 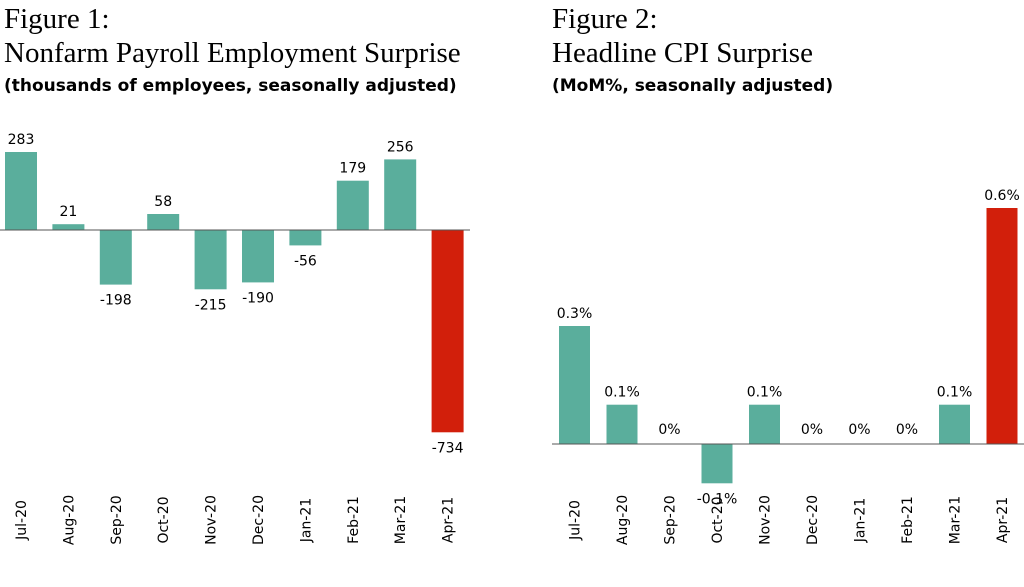 I want to click on payroll-value-label: 283, so click(x=21, y=140).